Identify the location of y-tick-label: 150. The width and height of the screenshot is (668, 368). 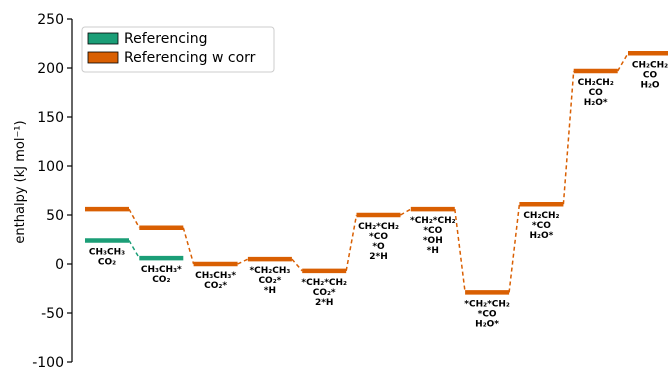
(50, 118).